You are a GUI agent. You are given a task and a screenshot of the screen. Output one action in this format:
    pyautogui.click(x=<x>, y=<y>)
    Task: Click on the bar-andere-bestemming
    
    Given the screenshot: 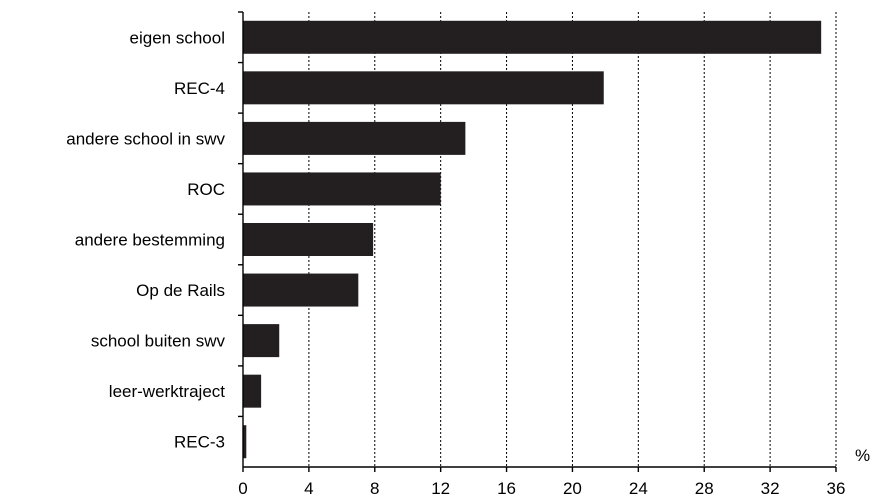 What is the action you would take?
    pyautogui.click(x=308, y=239)
    